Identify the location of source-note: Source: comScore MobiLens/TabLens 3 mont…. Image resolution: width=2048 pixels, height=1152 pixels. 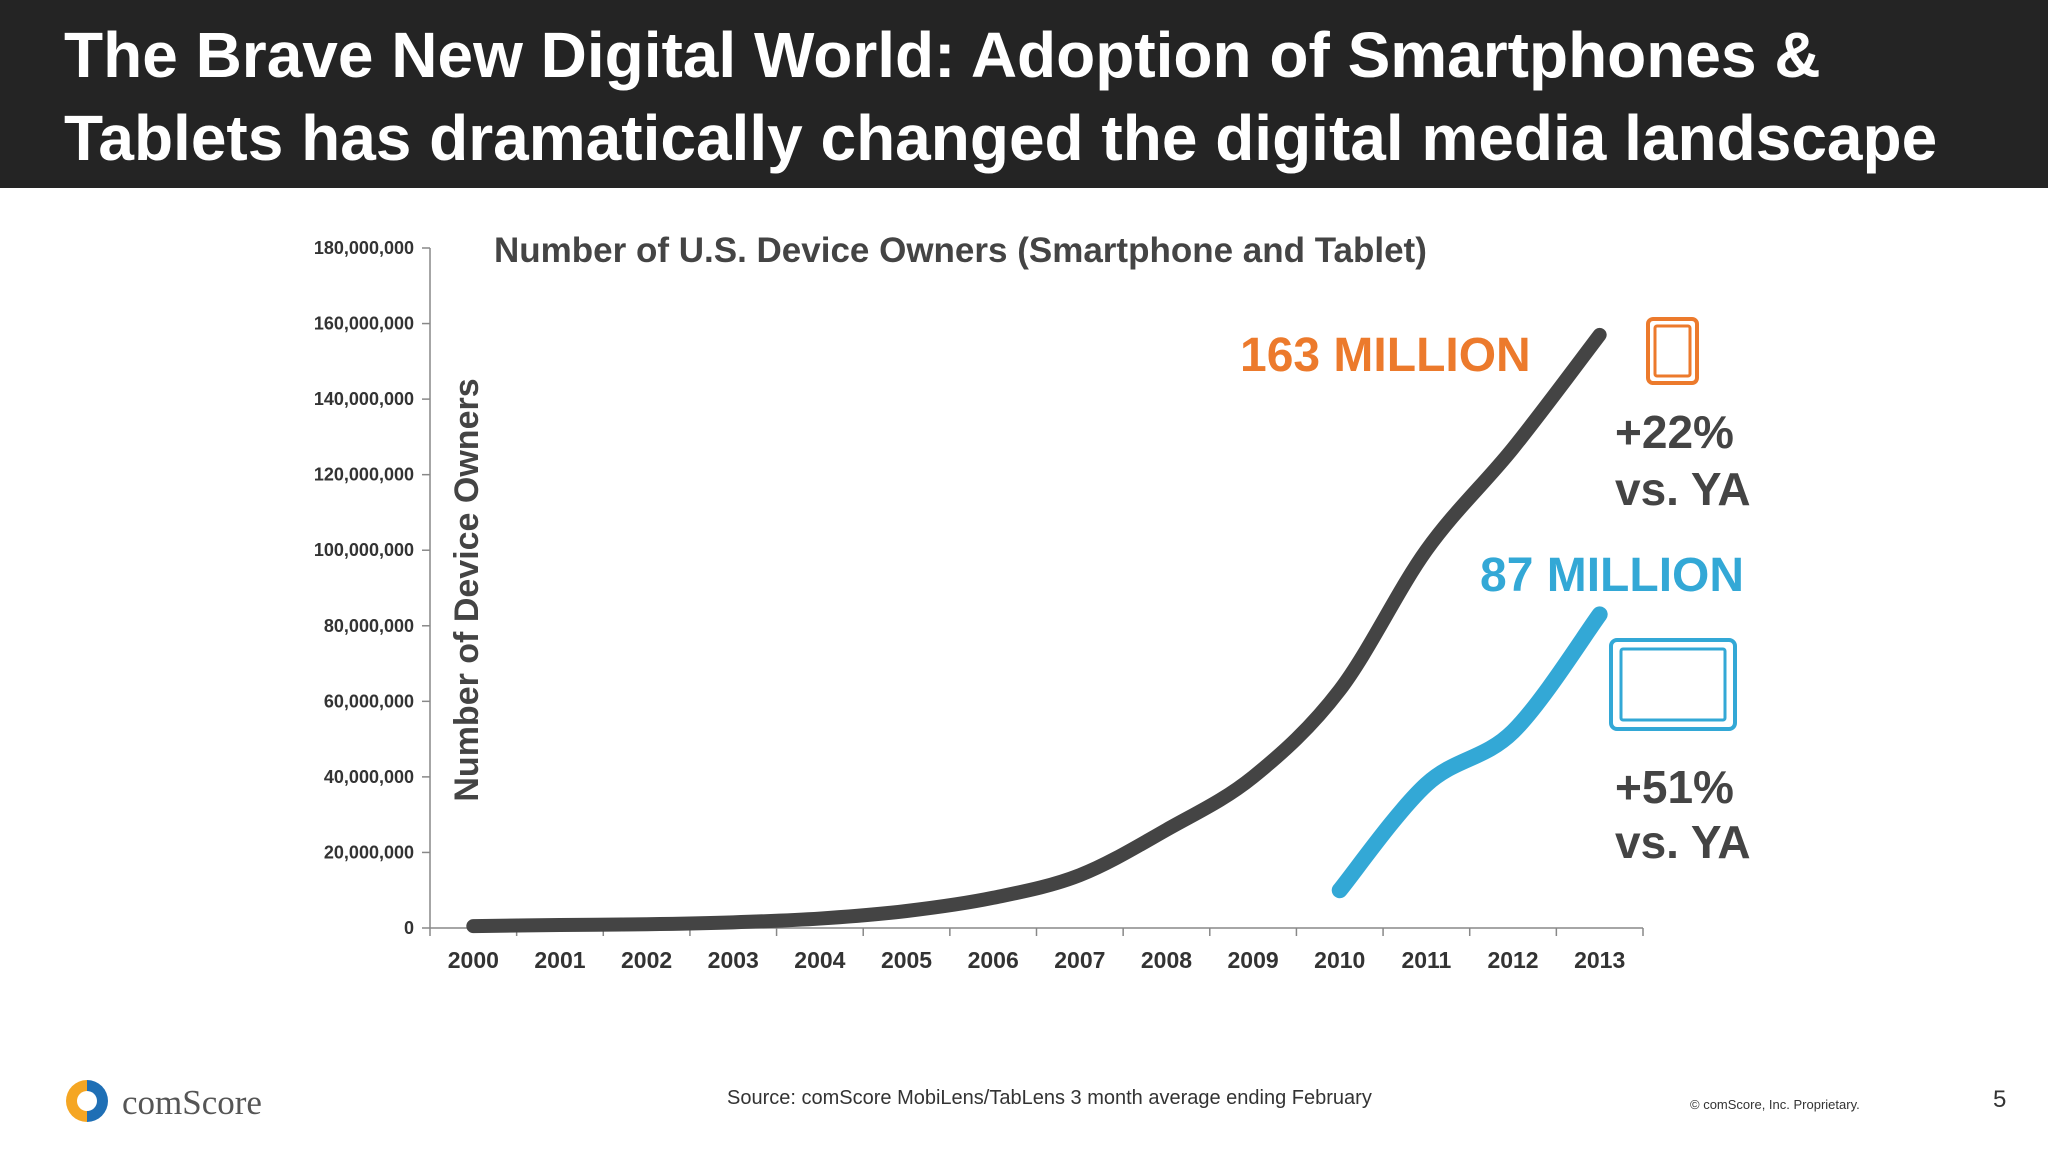
(1049, 1098).